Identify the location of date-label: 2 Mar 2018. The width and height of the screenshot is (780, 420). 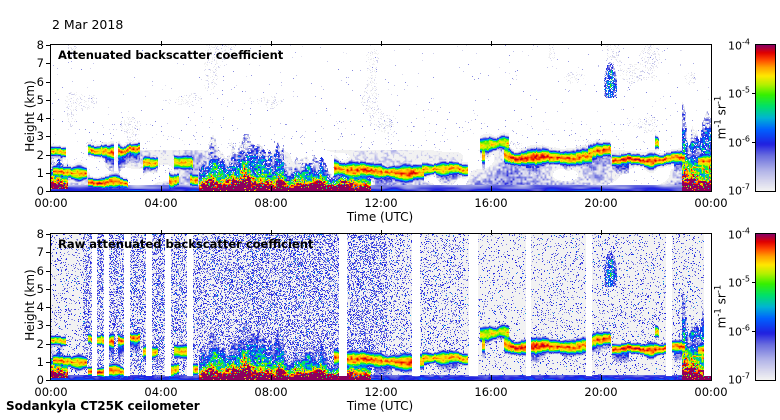
(88, 24).